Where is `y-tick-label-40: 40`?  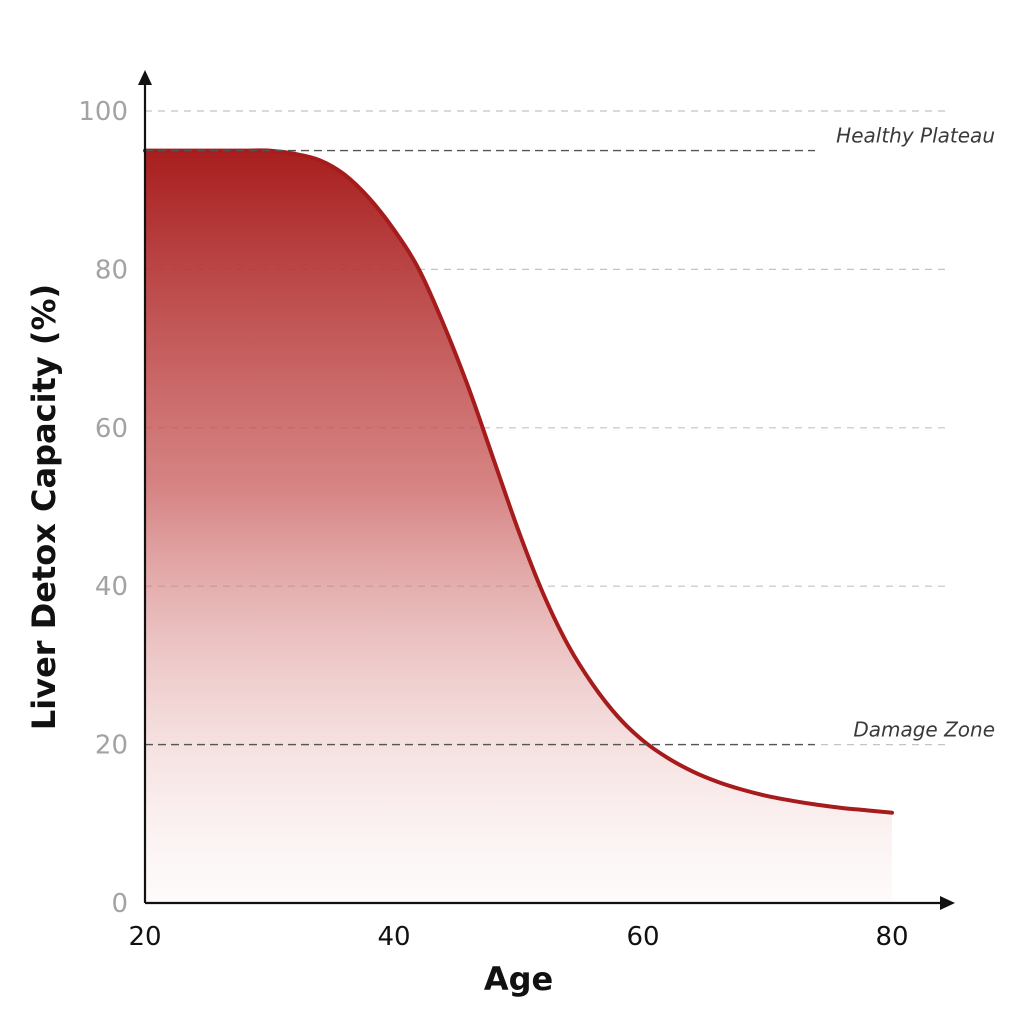 y-tick-label-40: 40 is located at coordinates (111, 587).